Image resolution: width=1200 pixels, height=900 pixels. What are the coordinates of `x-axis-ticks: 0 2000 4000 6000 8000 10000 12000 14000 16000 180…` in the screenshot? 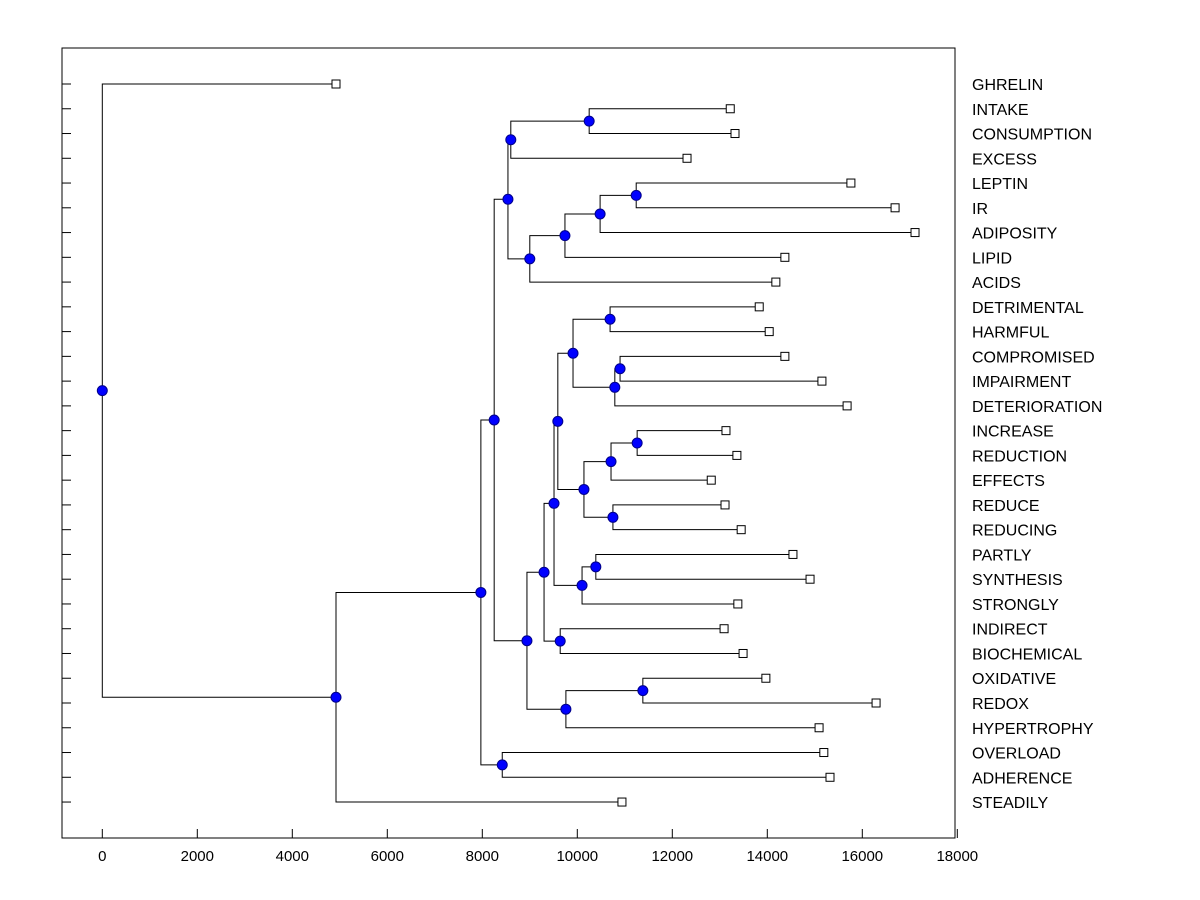 It's located at (538, 847).